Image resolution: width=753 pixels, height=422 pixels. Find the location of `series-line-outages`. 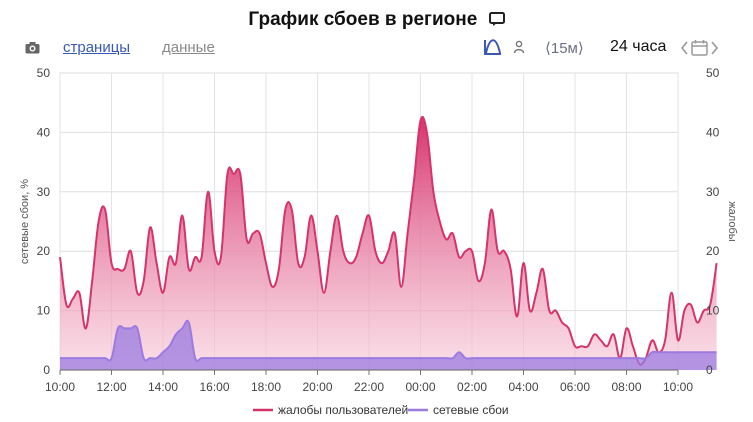

series-line-outages is located at coordinates (388, 340).